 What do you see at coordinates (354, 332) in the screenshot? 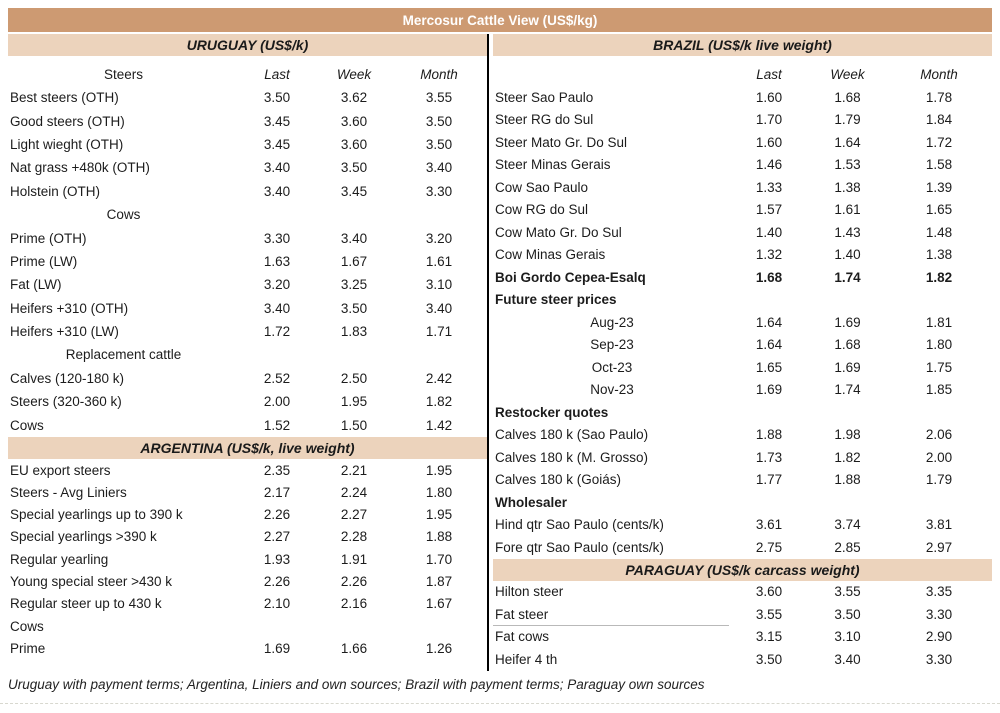
I see `value-week: 1.83` at bounding box center [354, 332].